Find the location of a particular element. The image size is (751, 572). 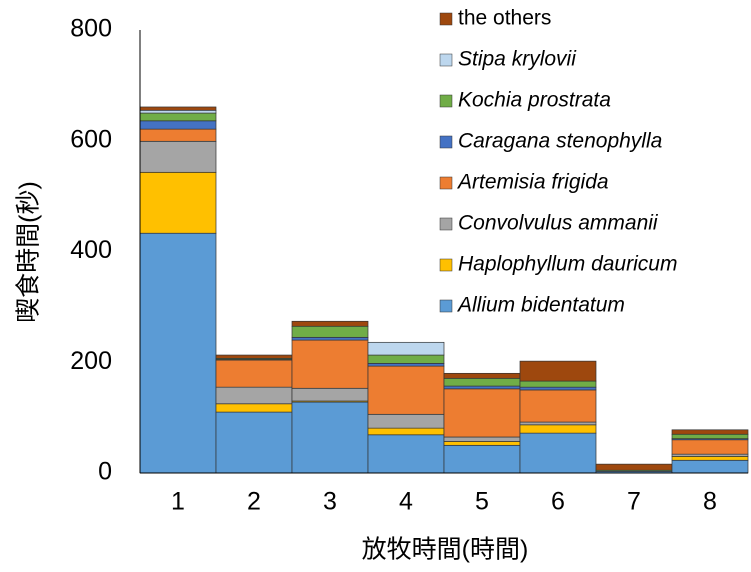

x-tick-label: 6 is located at coordinates (558, 502).